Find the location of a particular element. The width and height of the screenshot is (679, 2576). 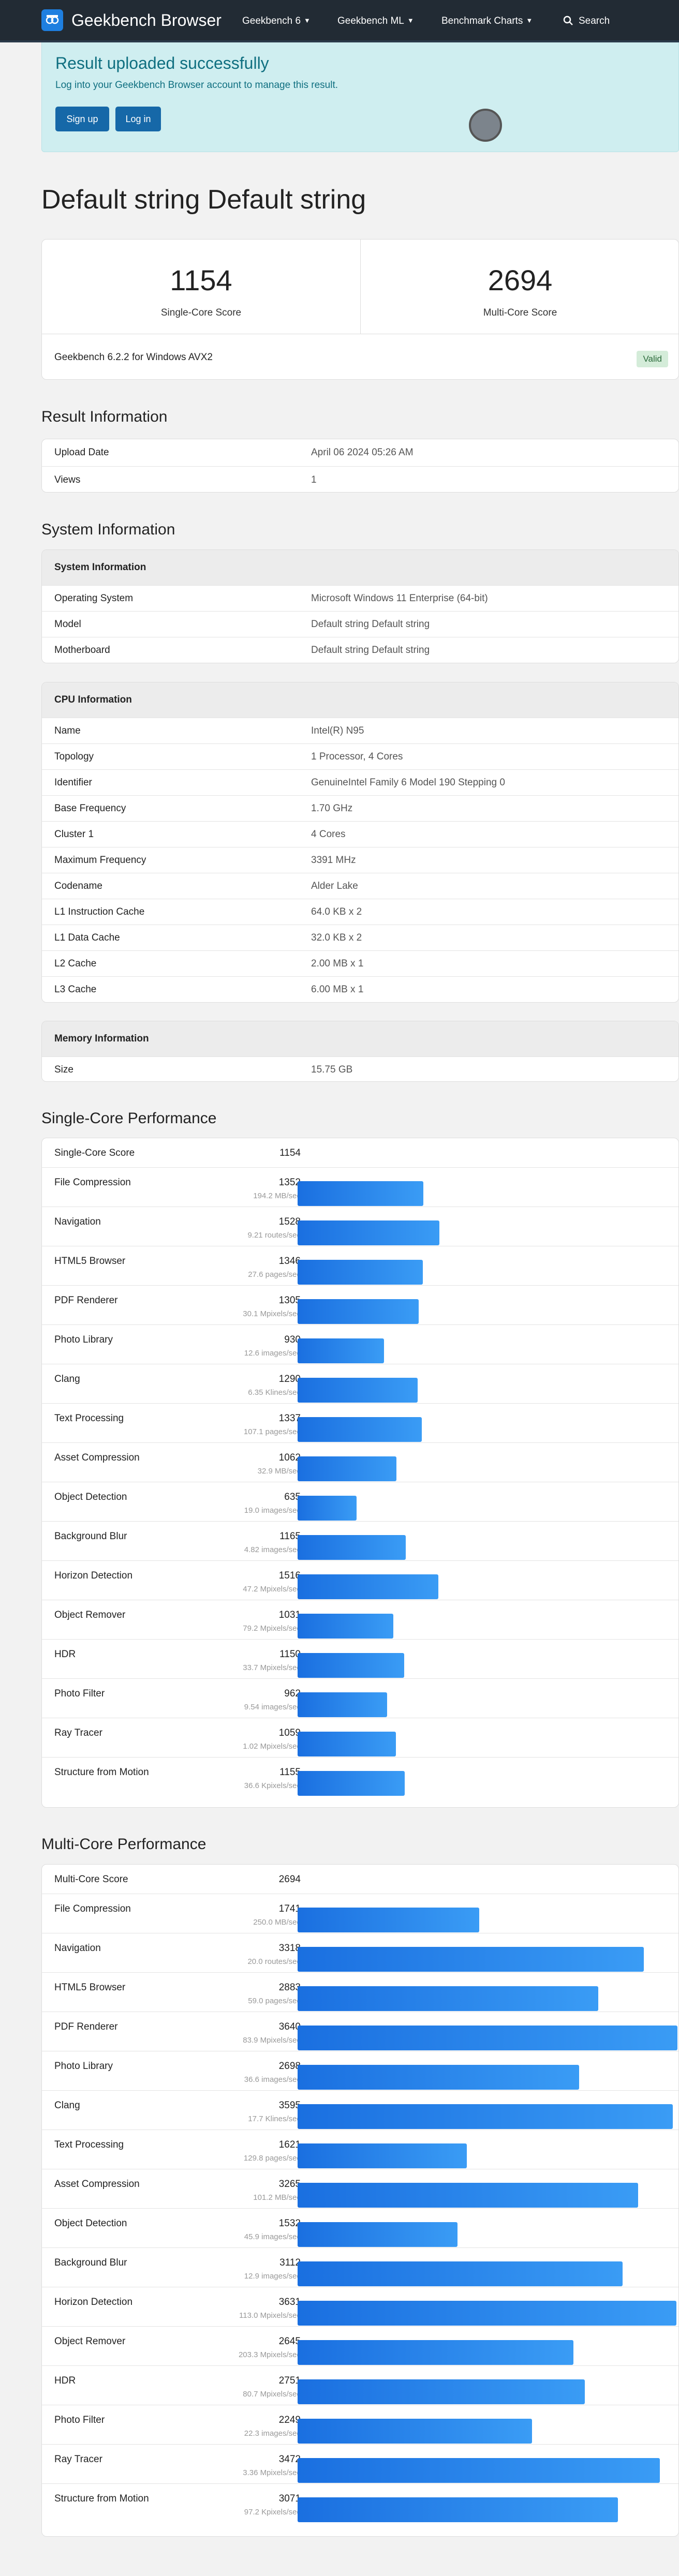

benchmark-name: Structure from Motion is located at coordinates (102, 2498).